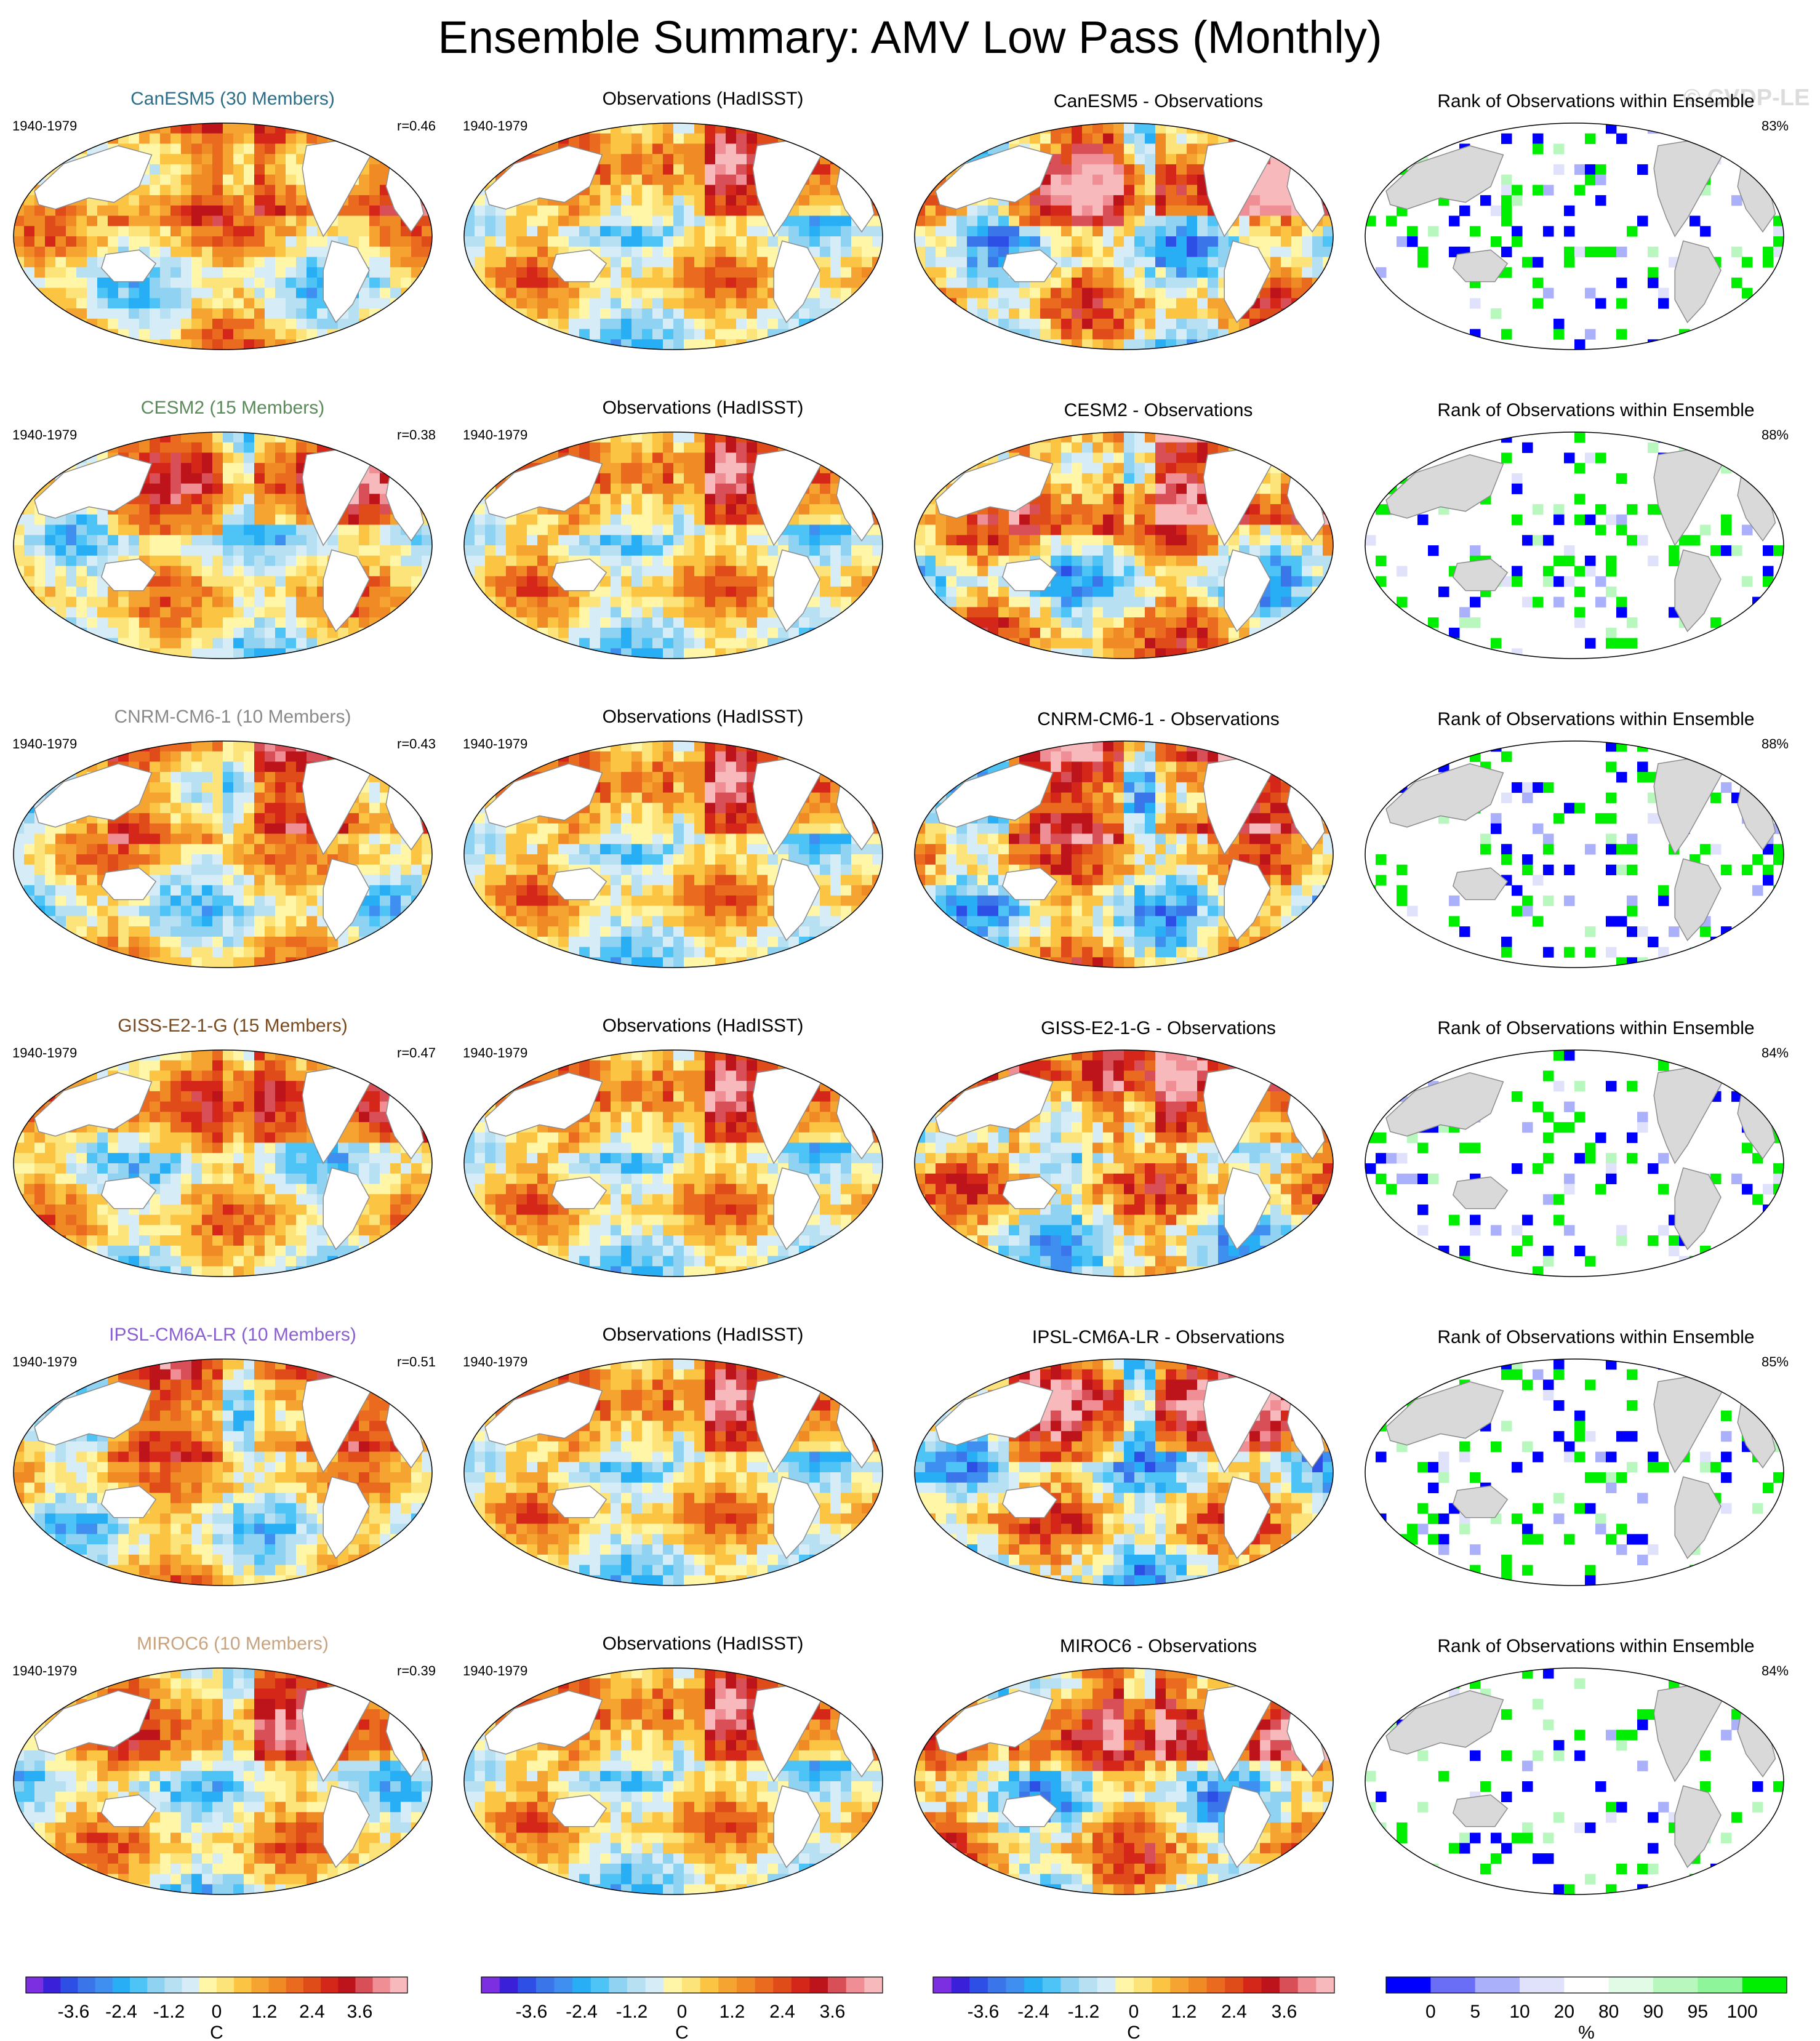 Image resolution: width=1820 pixels, height=2041 pixels. What do you see at coordinates (1124, 529) in the screenshot?
I see `diff-panel: CESM2 - Observations` at bounding box center [1124, 529].